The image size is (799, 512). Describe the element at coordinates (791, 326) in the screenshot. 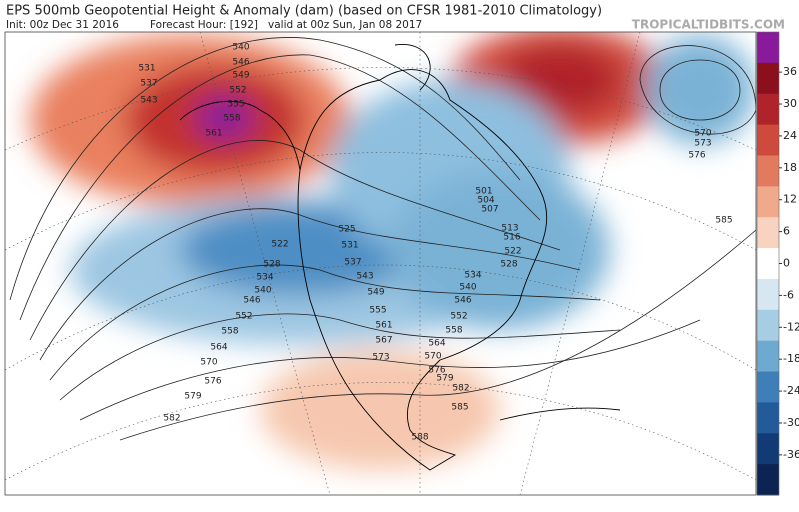

I see `colorbar-tick-label: -12` at that location.